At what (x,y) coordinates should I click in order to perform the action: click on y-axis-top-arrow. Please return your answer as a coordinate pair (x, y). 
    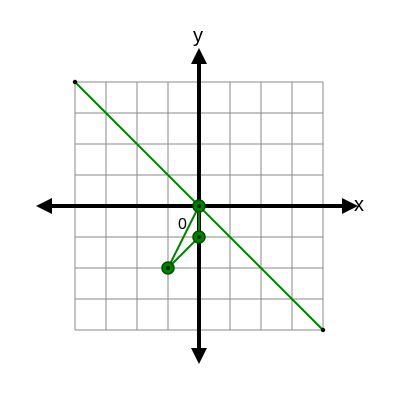
    Looking at the image, I should click on (199, 56).